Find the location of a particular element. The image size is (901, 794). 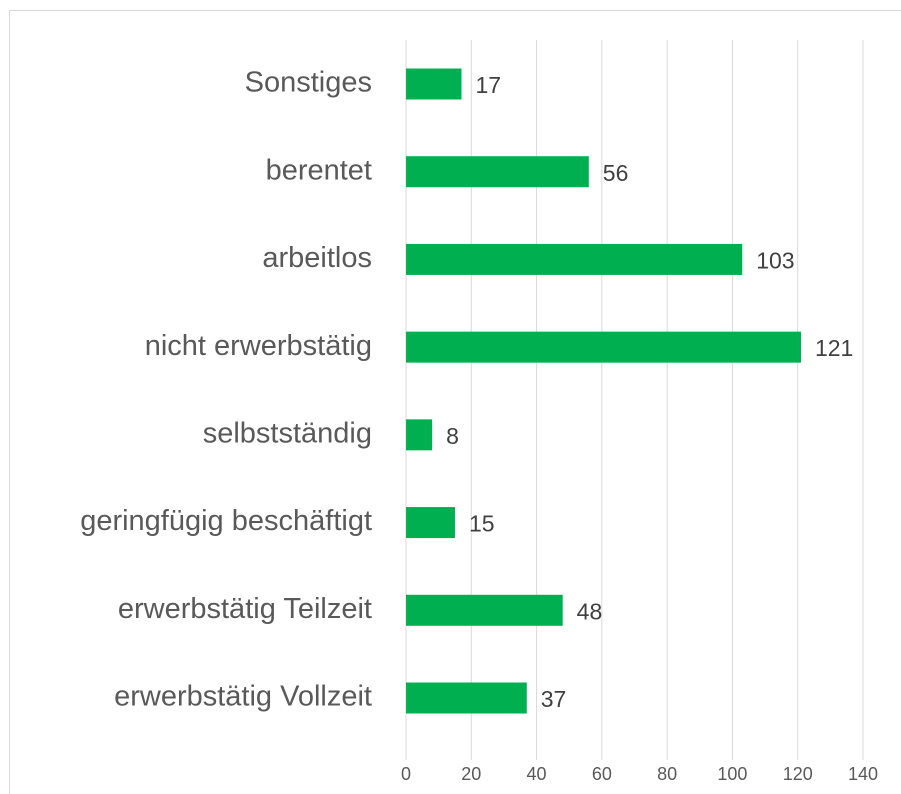

value-label: 48 is located at coordinates (590, 611).